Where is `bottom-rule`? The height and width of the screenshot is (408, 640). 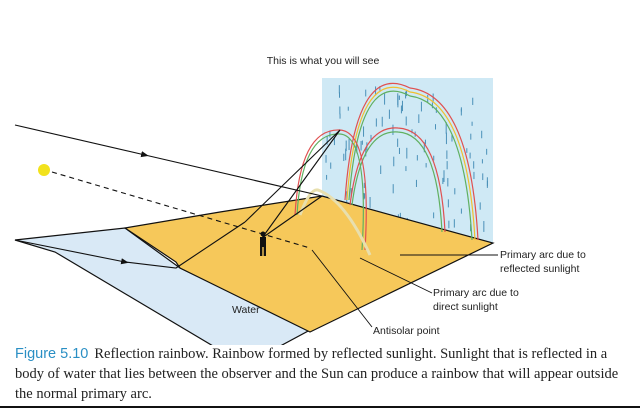 bottom-rule is located at coordinates (320, 407).